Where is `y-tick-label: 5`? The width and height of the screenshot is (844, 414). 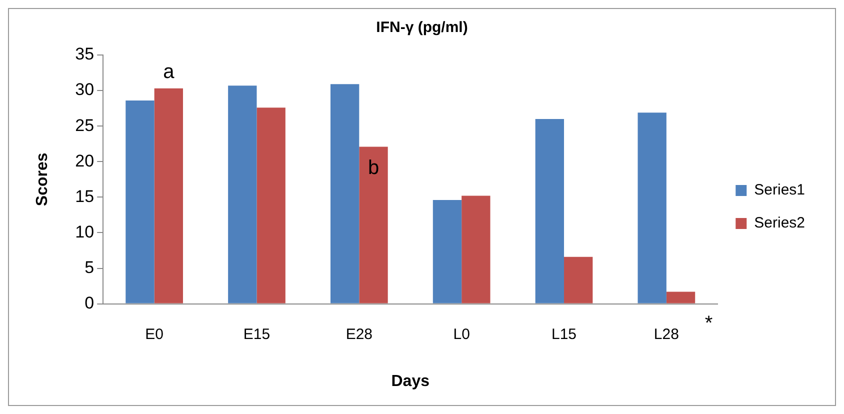 y-tick-label: 5 is located at coordinates (89, 267).